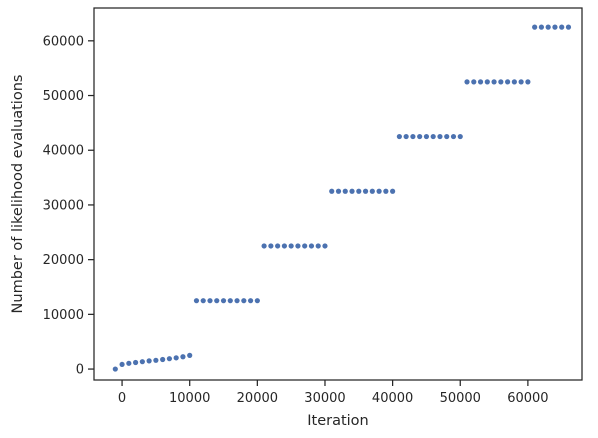  I want to click on y-tick-label: 30000, so click(63, 205).